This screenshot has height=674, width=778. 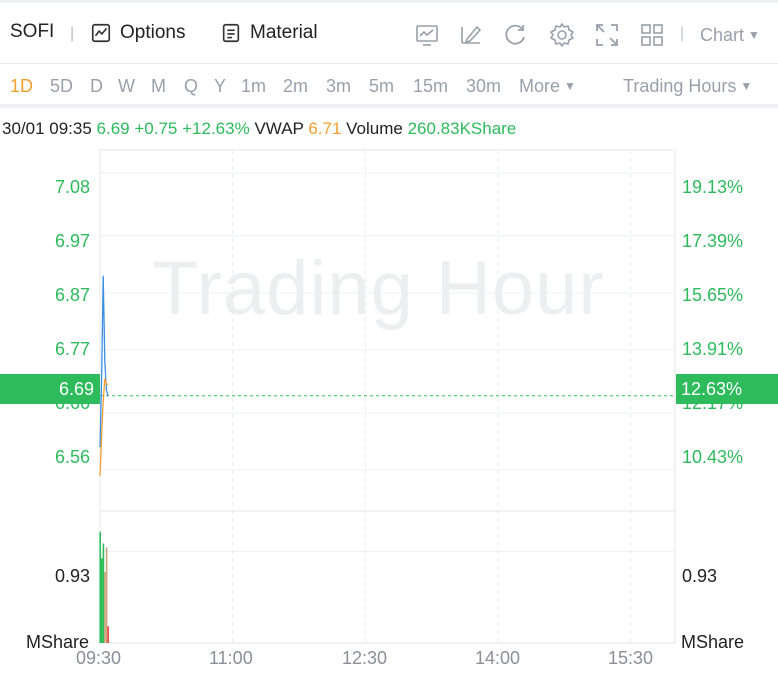 What do you see at coordinates (126, 86) in the screenshot?
I see `period-w: W` at bounding box center [126, 86].